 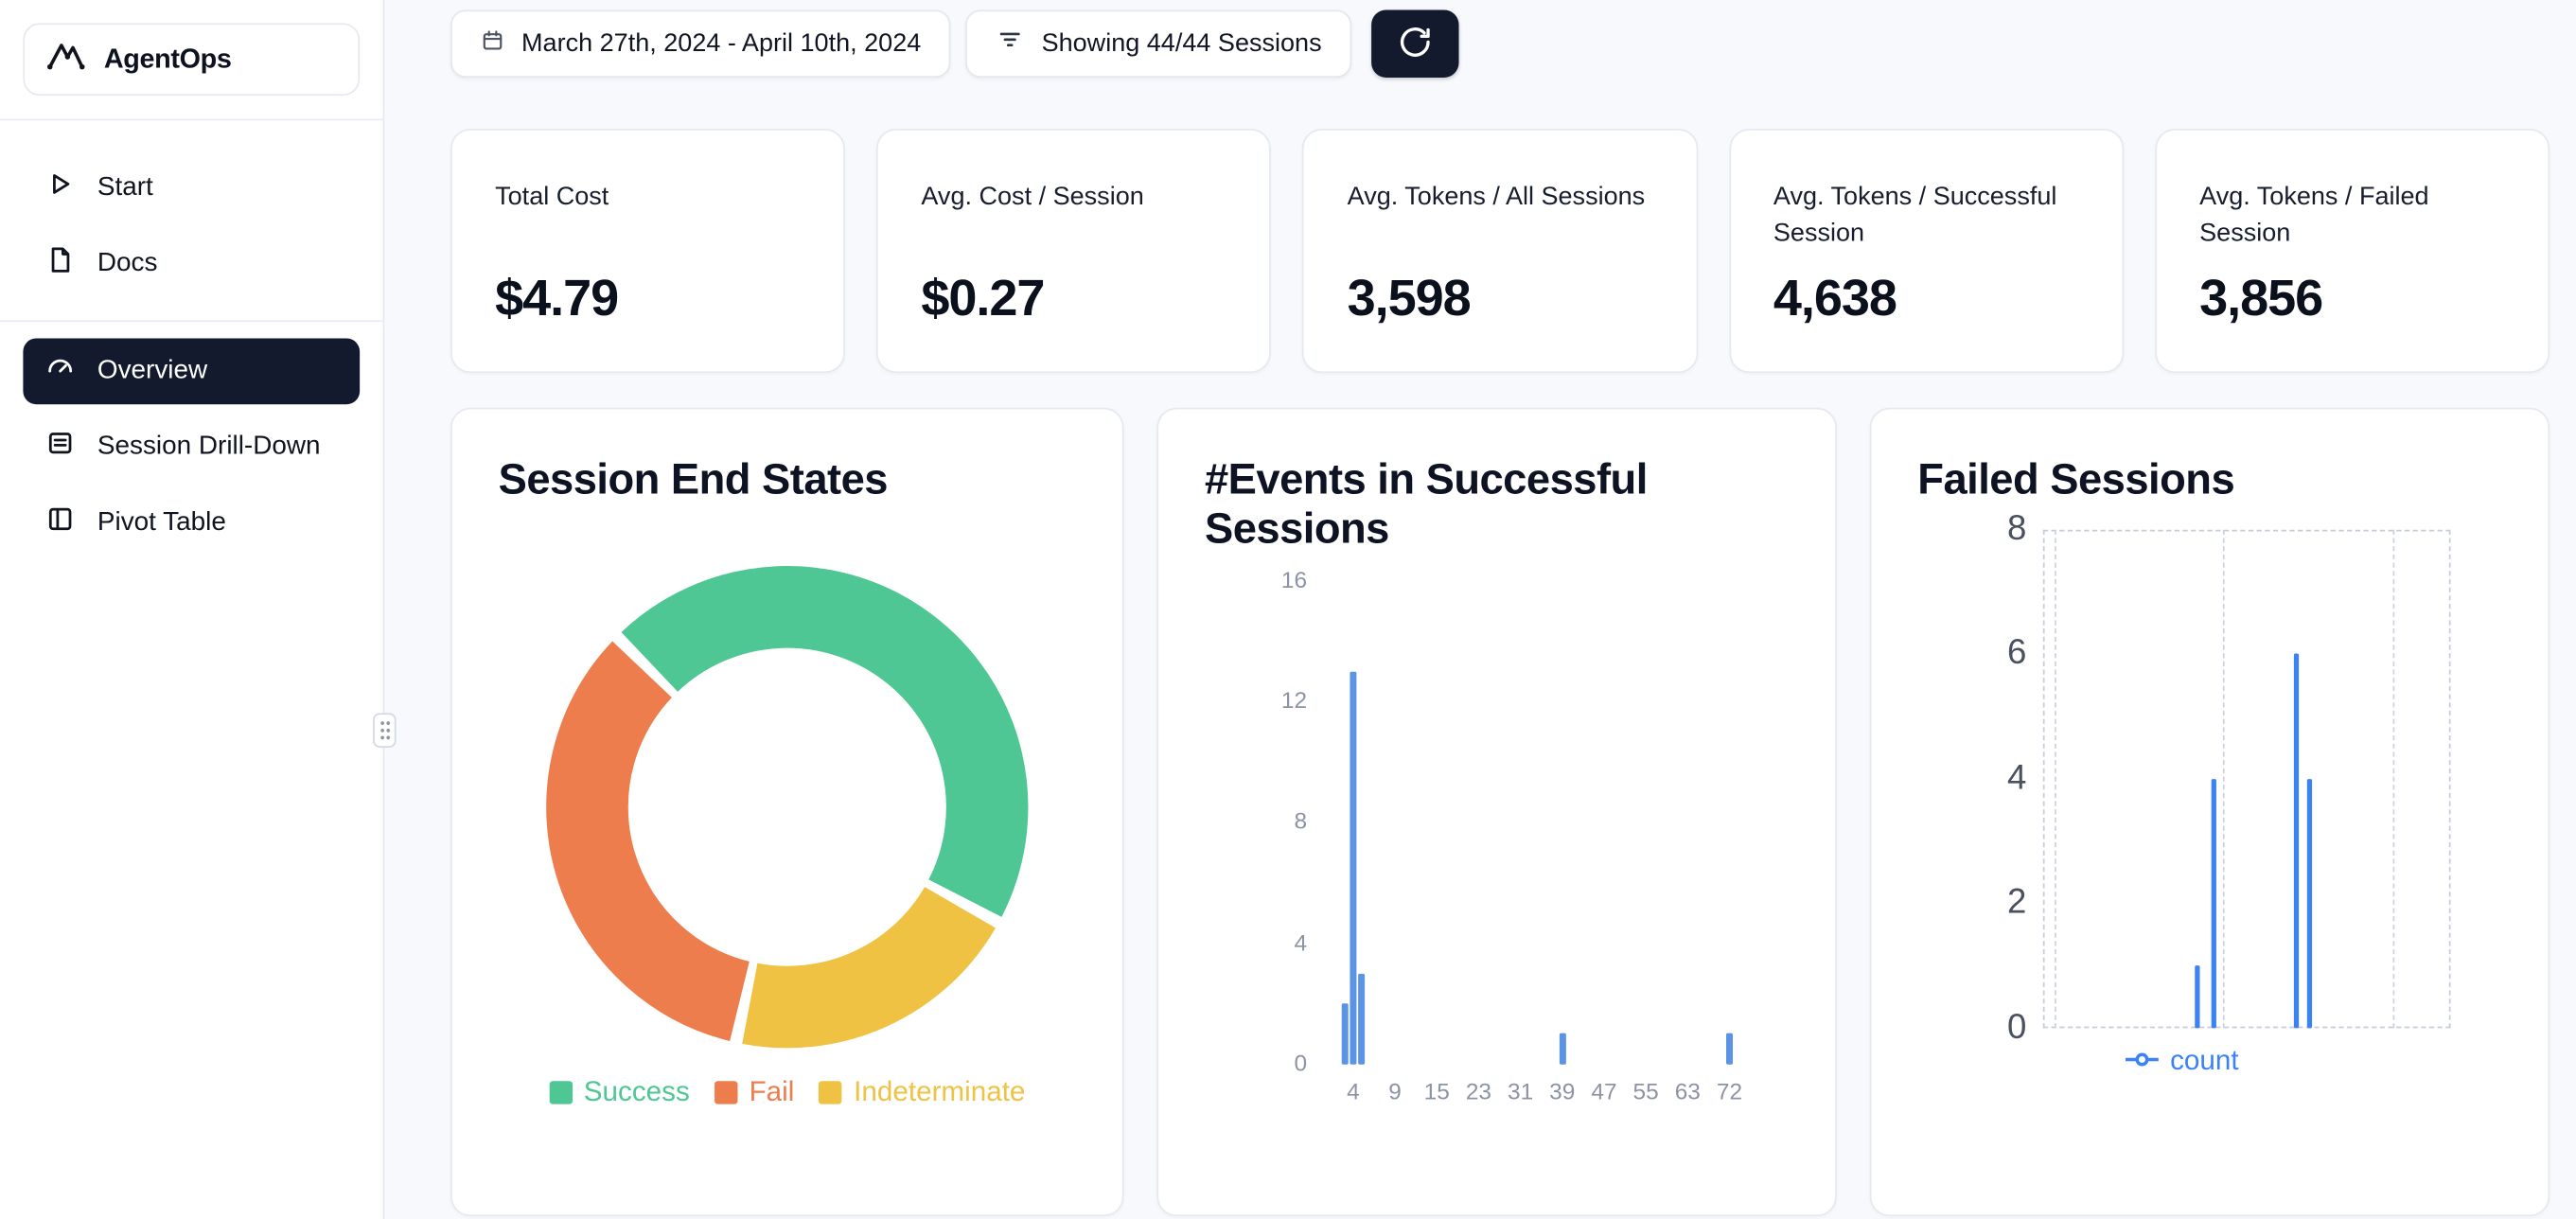 I want to click on sidebar-item-docs: Docs, so click(x=191, y=264).